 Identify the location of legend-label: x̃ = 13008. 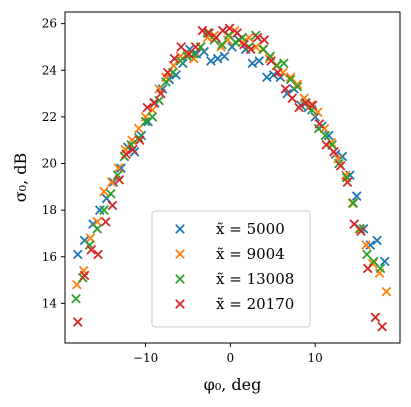
(255, 279).